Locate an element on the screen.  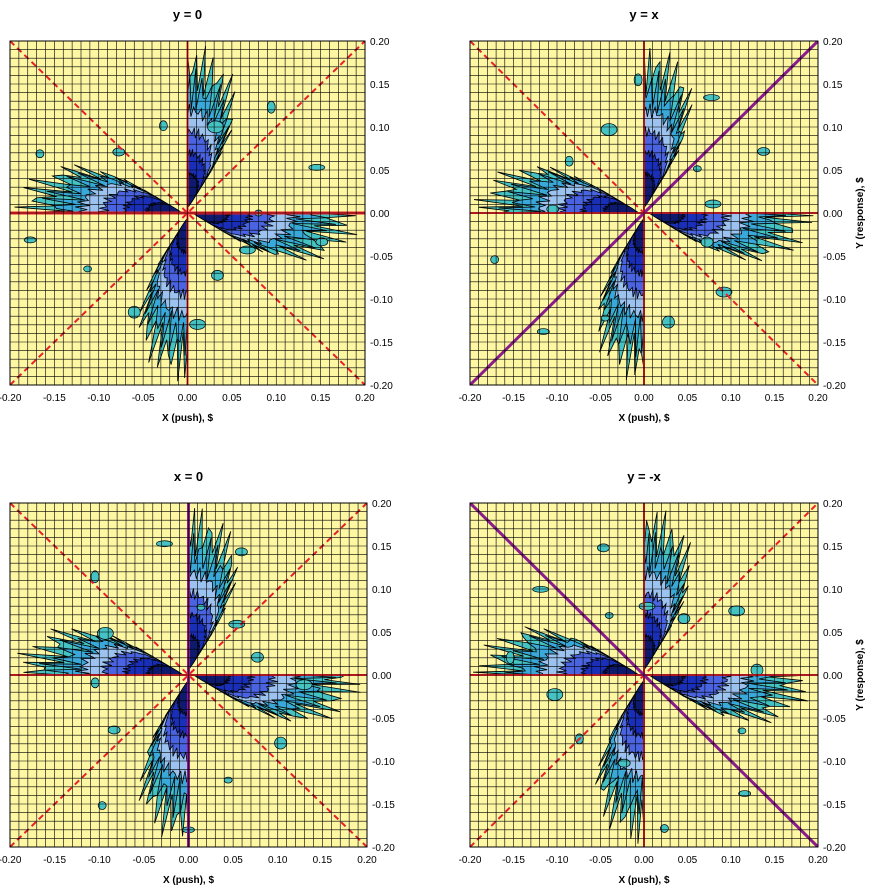
x-tick-label: -0.05 is located at coordinates (600, 860).